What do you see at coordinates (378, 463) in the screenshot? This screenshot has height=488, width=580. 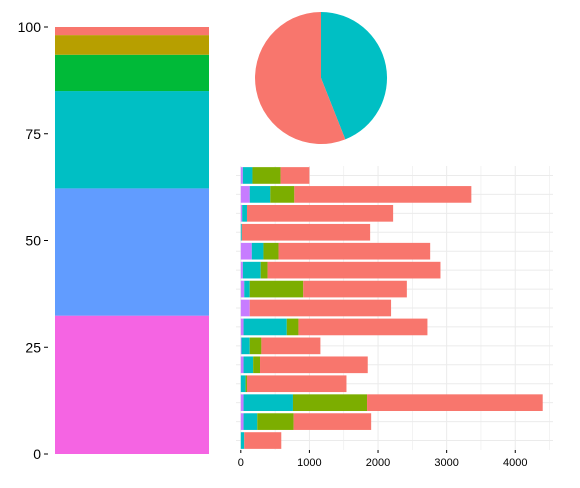 I see `x-tick-label: 2000` at bounding box center [378, 463].